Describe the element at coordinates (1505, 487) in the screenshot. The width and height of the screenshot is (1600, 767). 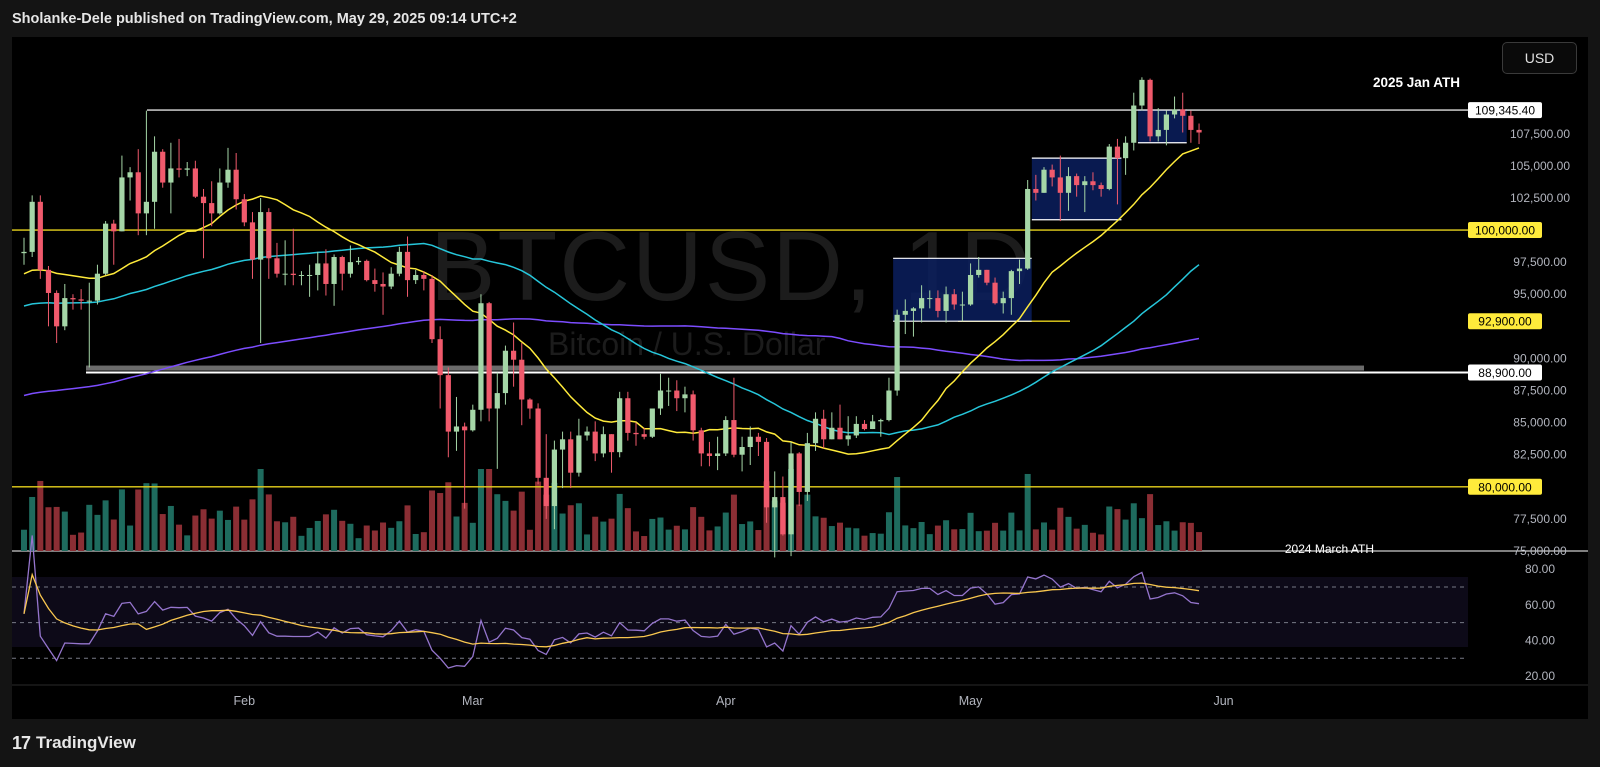
I see `price-level-label: 80,000.00` at that location.